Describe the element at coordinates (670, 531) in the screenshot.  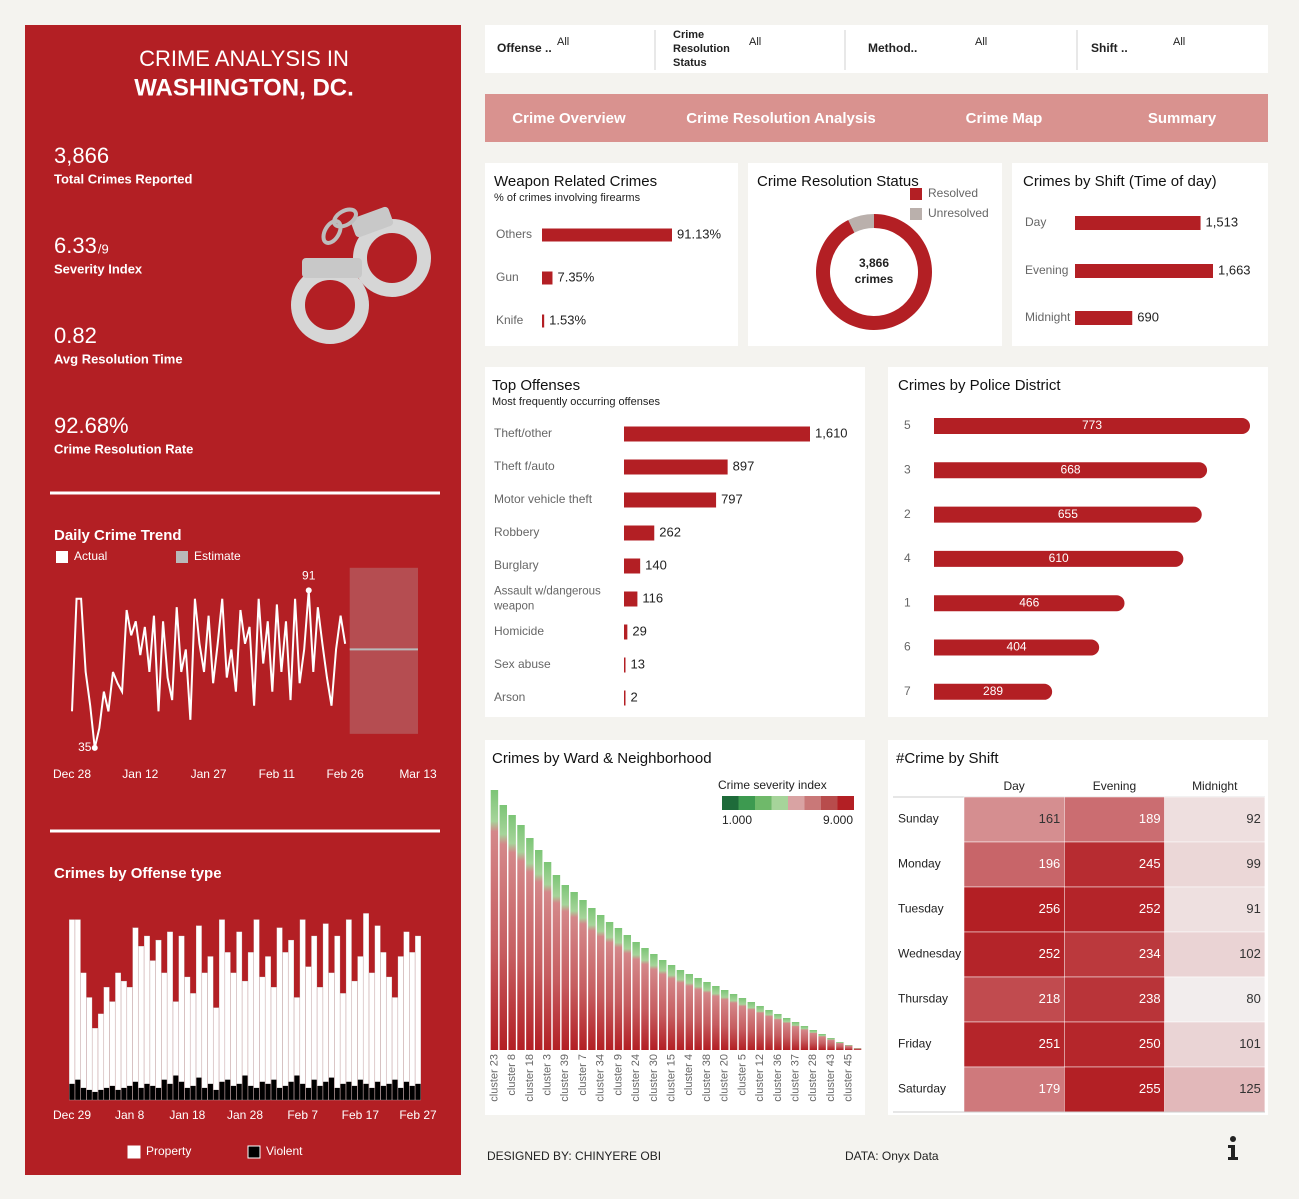
I see `bar-label: 262` at that location.